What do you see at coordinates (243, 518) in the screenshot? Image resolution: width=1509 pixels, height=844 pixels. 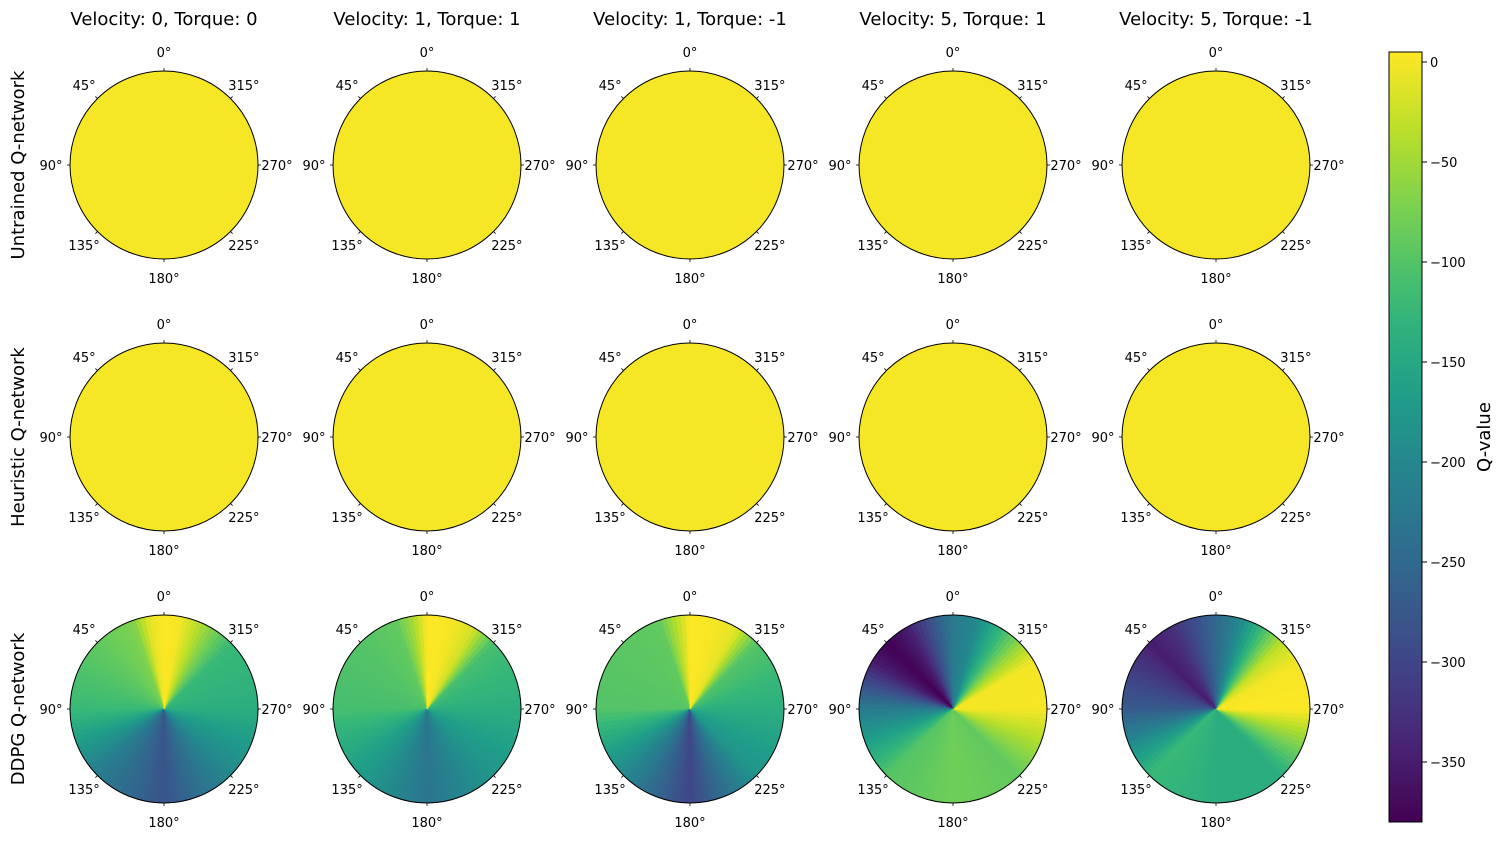 I see `angle-label-r2c1-225: 225°` at bounding box center [243, 518].